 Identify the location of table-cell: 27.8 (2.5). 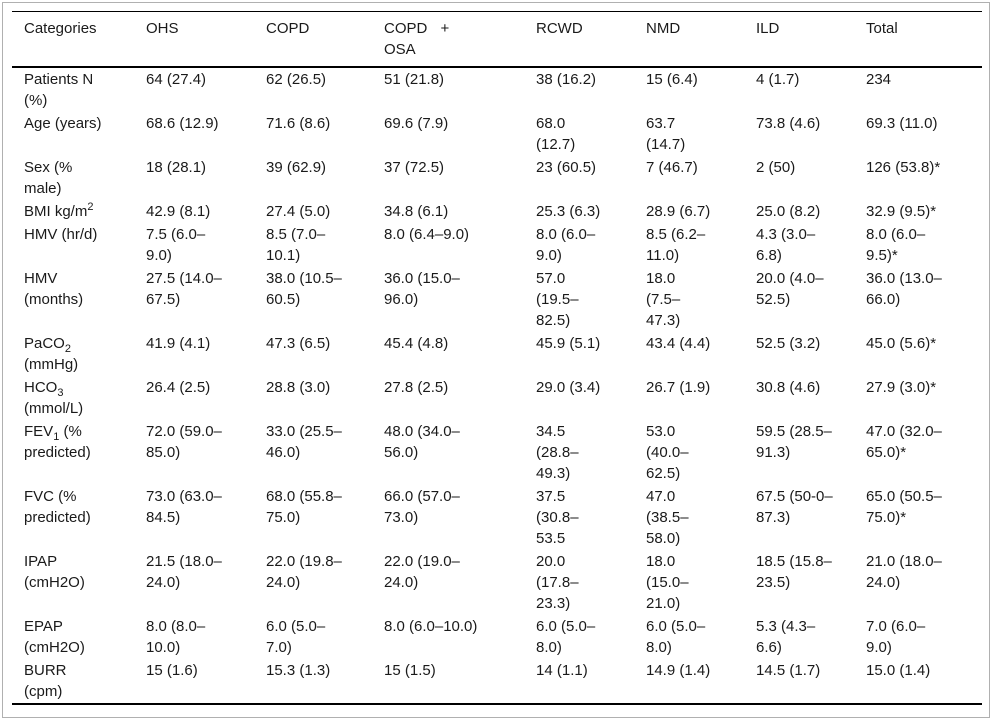
(416, 387).